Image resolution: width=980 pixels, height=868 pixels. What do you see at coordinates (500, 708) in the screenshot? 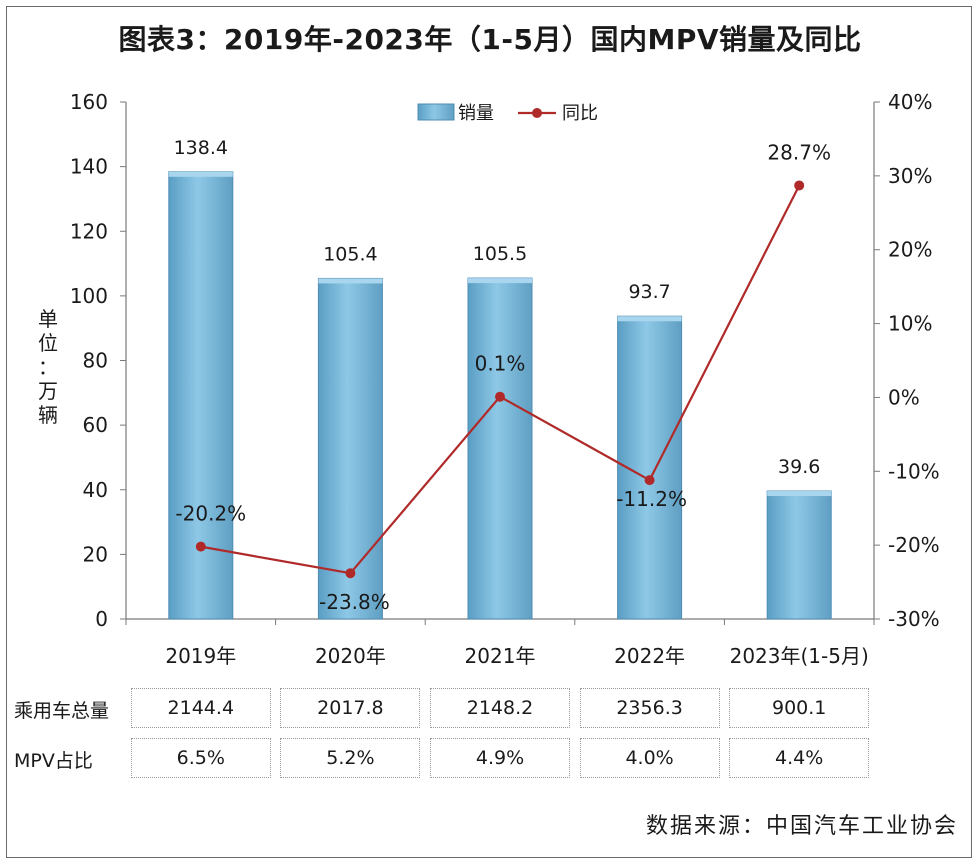
I see `table-cell: 2148.2` at bounding box center [500, 708].